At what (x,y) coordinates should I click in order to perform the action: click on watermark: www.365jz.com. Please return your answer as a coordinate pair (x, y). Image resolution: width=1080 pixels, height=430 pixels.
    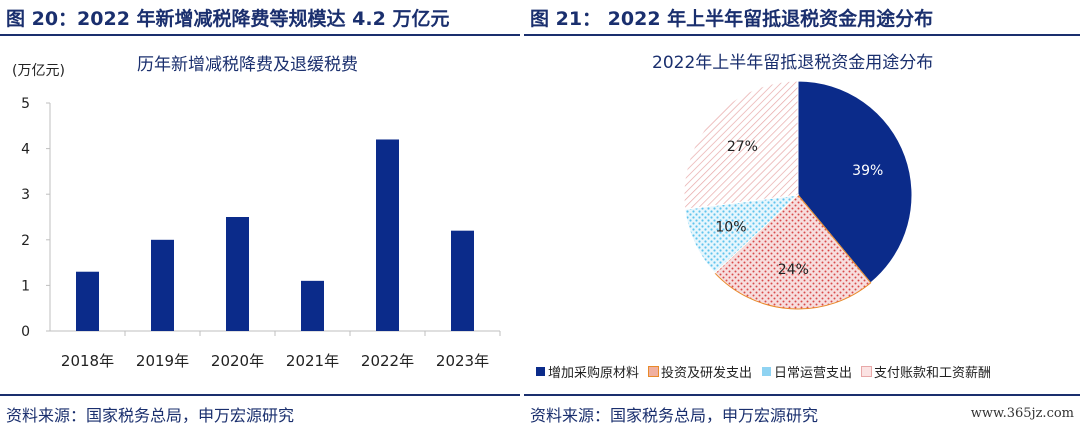
    Looking at the image, I should click on (1022, 413).